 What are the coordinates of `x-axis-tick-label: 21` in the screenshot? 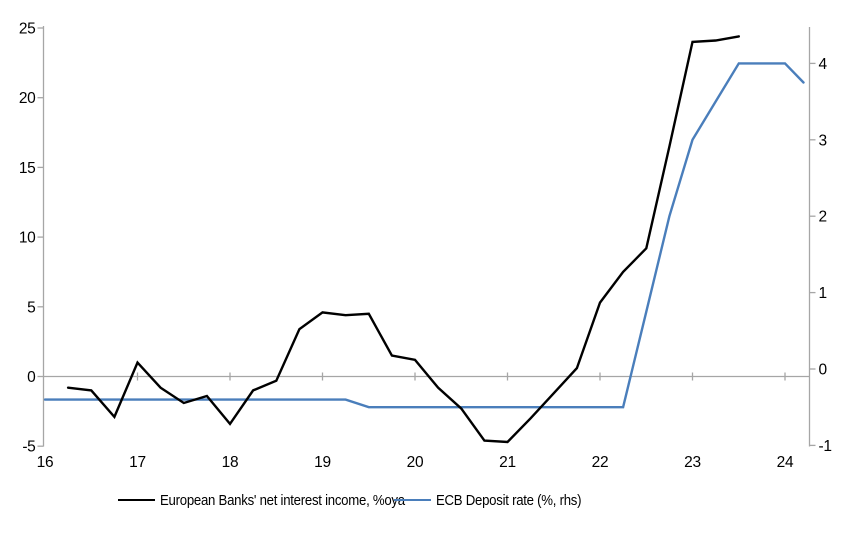 It's located at (507, 462).